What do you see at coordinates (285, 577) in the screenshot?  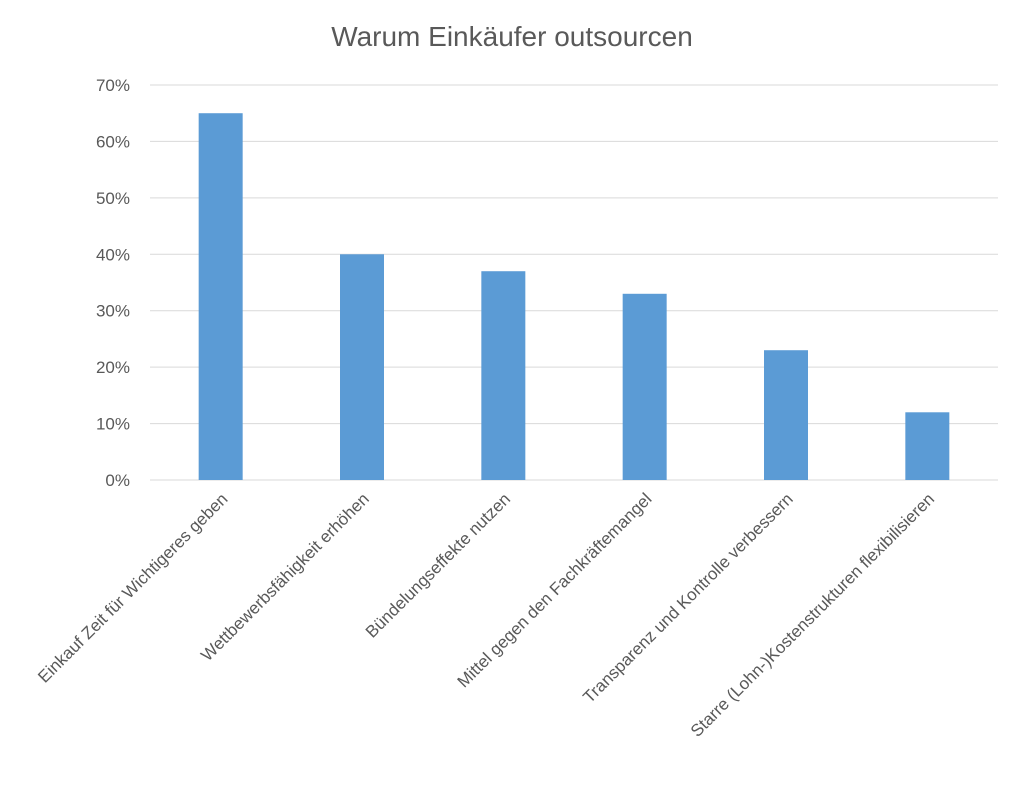 I see `x-category-label: Wettbewerbsfähigkeit erhöhen` at bounding box center [285, 577].